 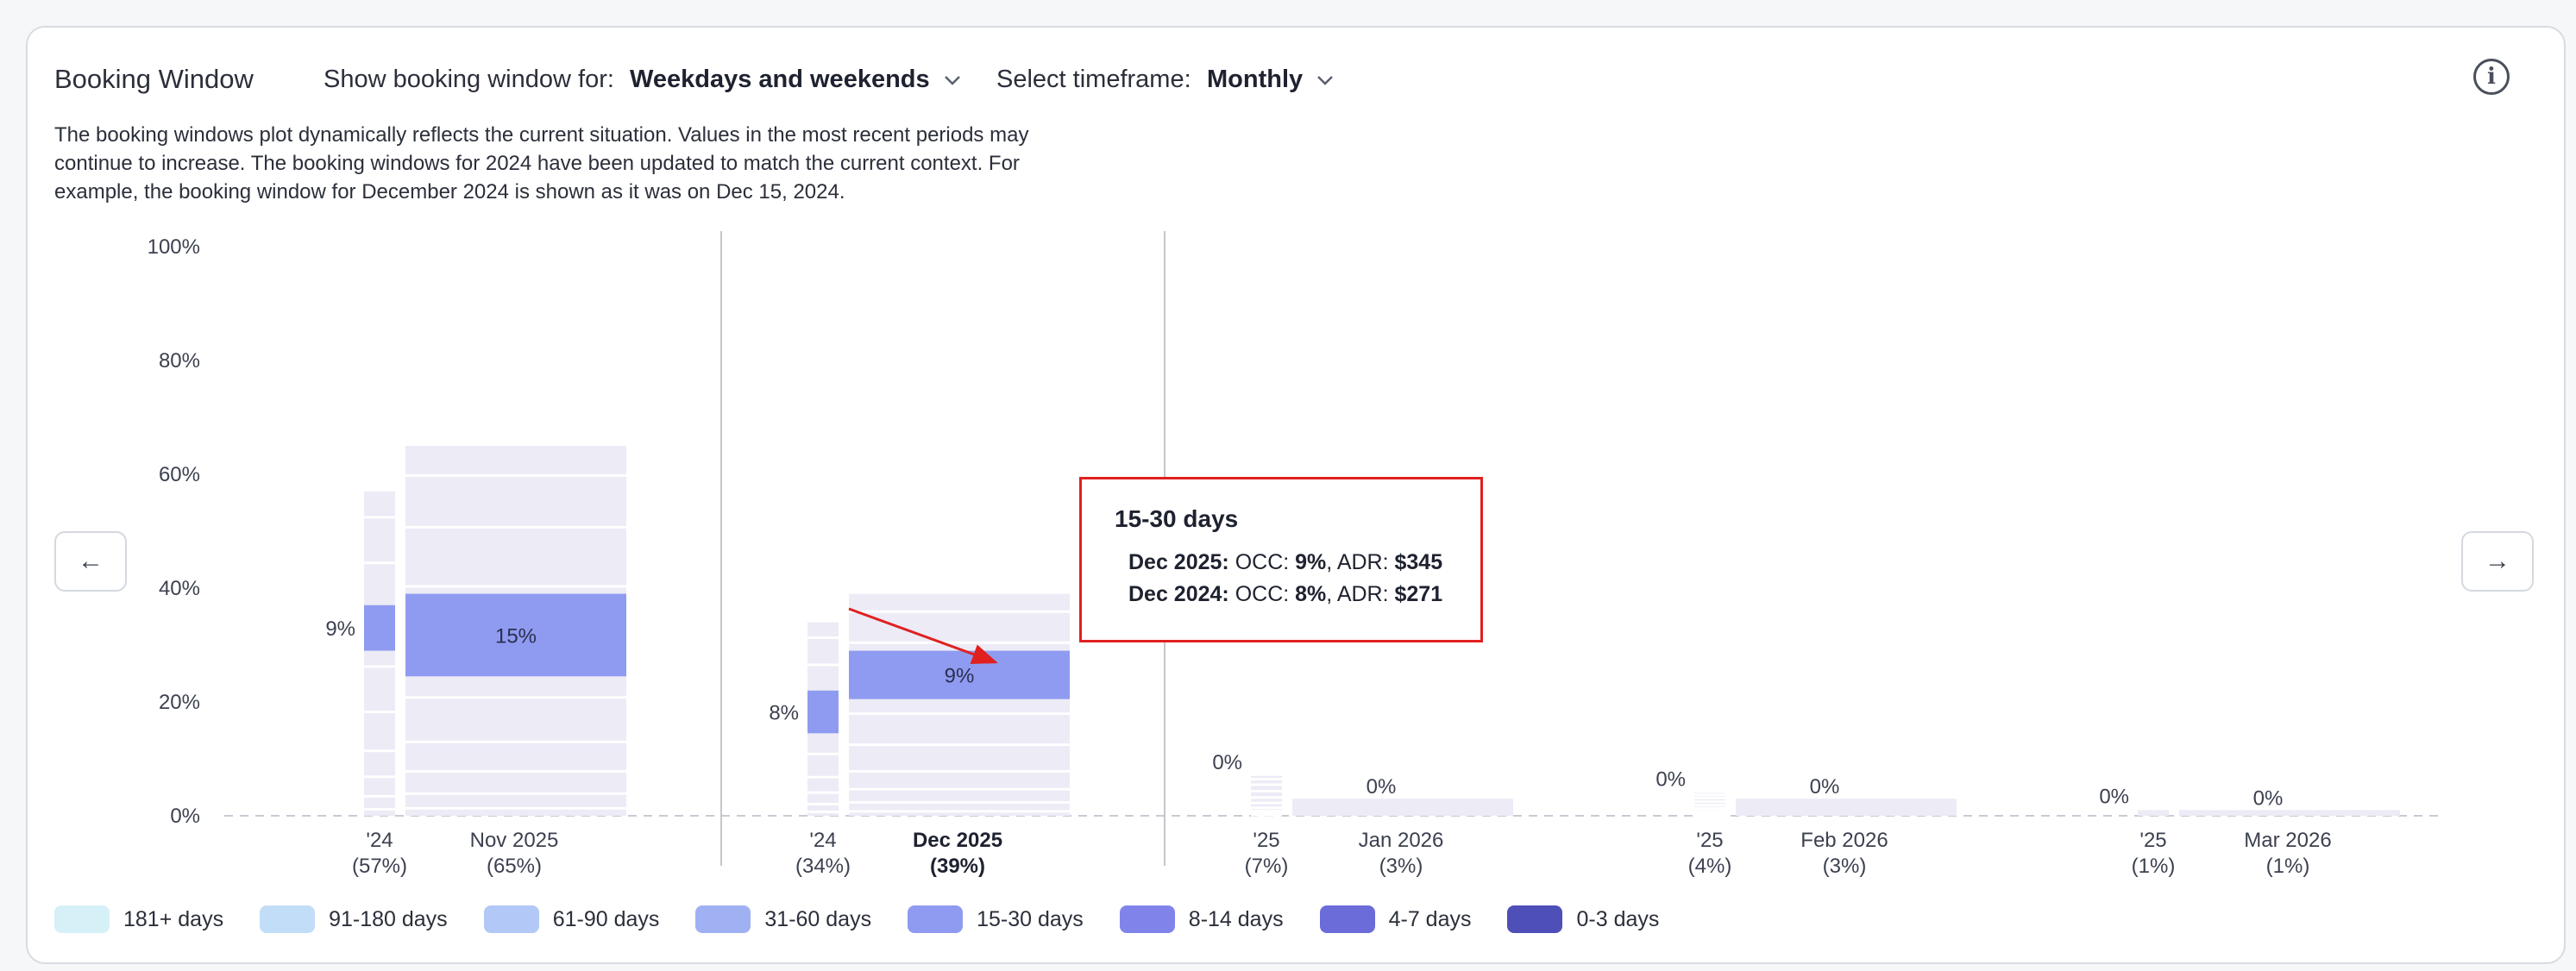 What do you see at coordinates (179, 361) in the screenshot?
I see `y-tick-label: 80%` at bounding box center [179, 361].